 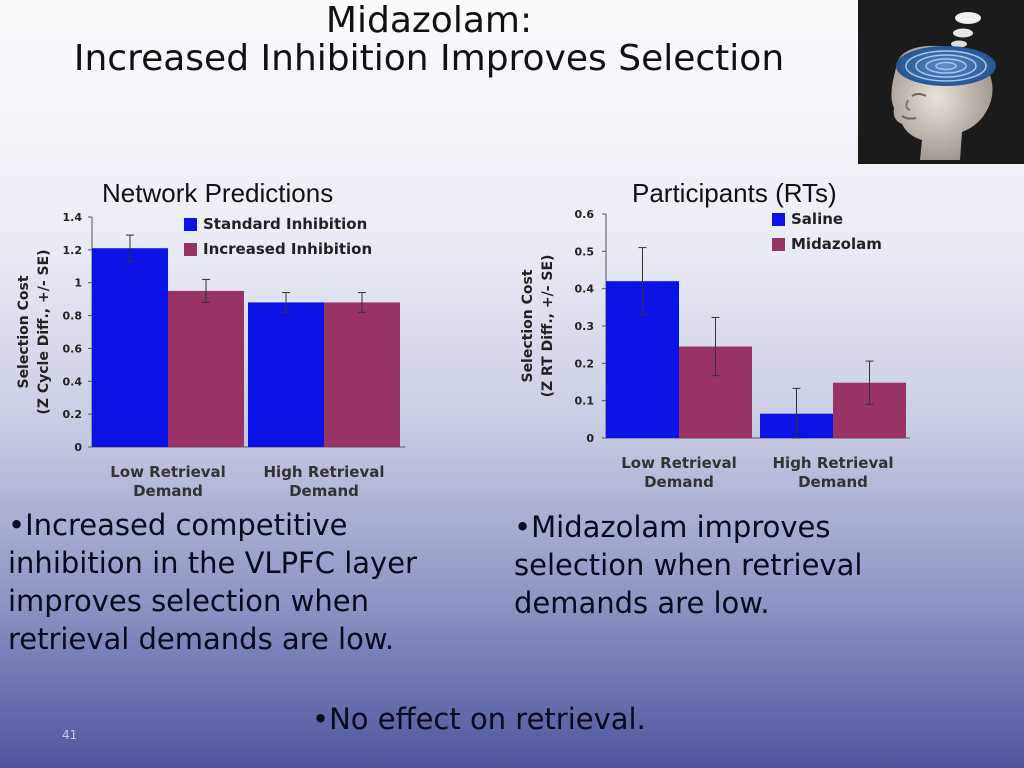 What do you see at coordinates (548, 326) in the screenshot?
I see `y-axis-label-line-2: (Z RT Diff., +/- SE)` at bounding box center [548, 326].